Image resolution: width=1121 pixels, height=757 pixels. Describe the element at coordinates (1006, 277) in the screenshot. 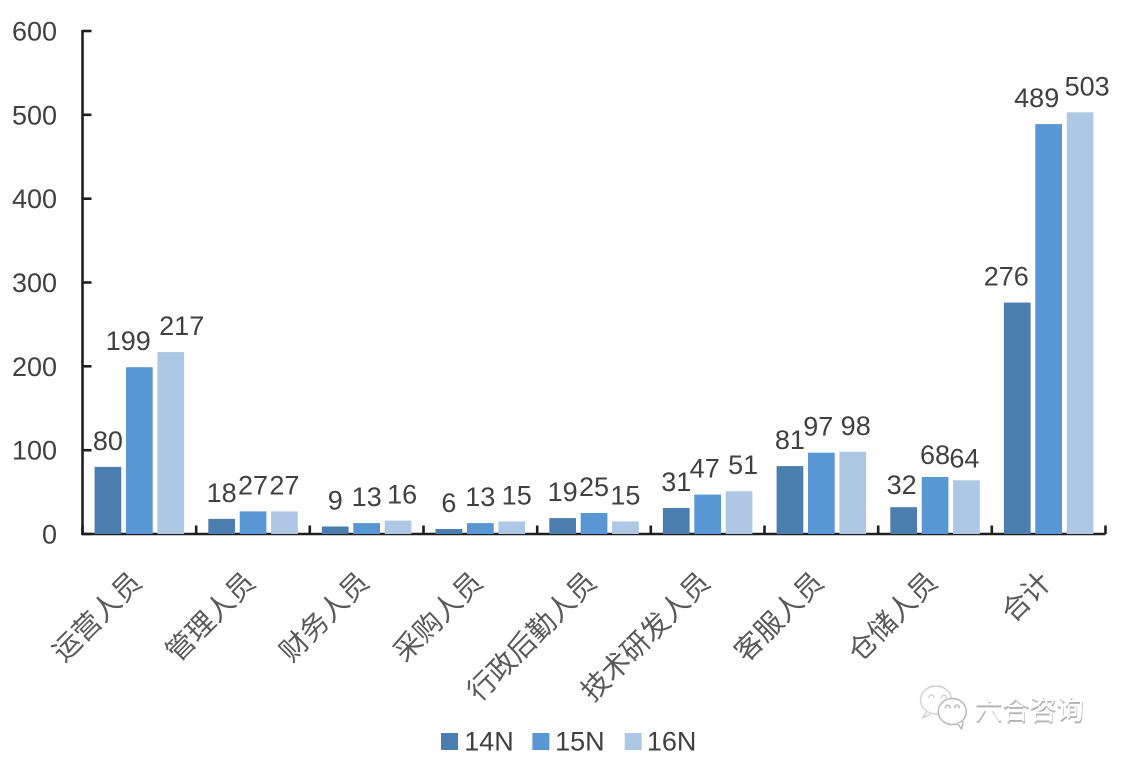

I see `svg-text: 276` at that location.